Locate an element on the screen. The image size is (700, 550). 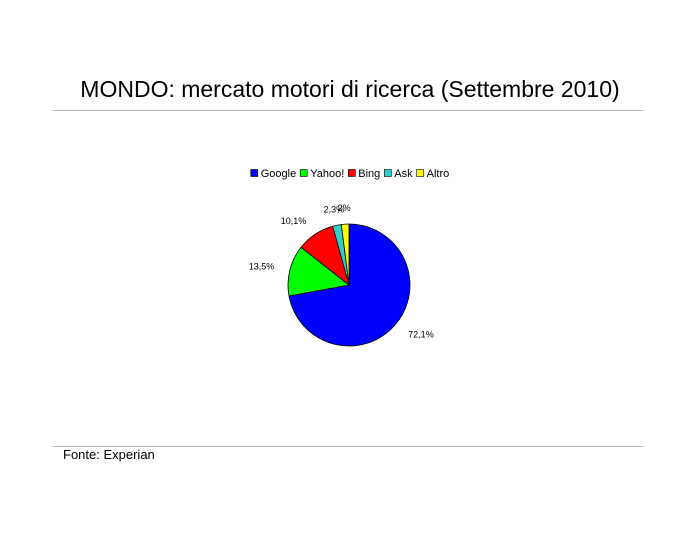
legend-swatch-google is located at coordinates (254, 173).